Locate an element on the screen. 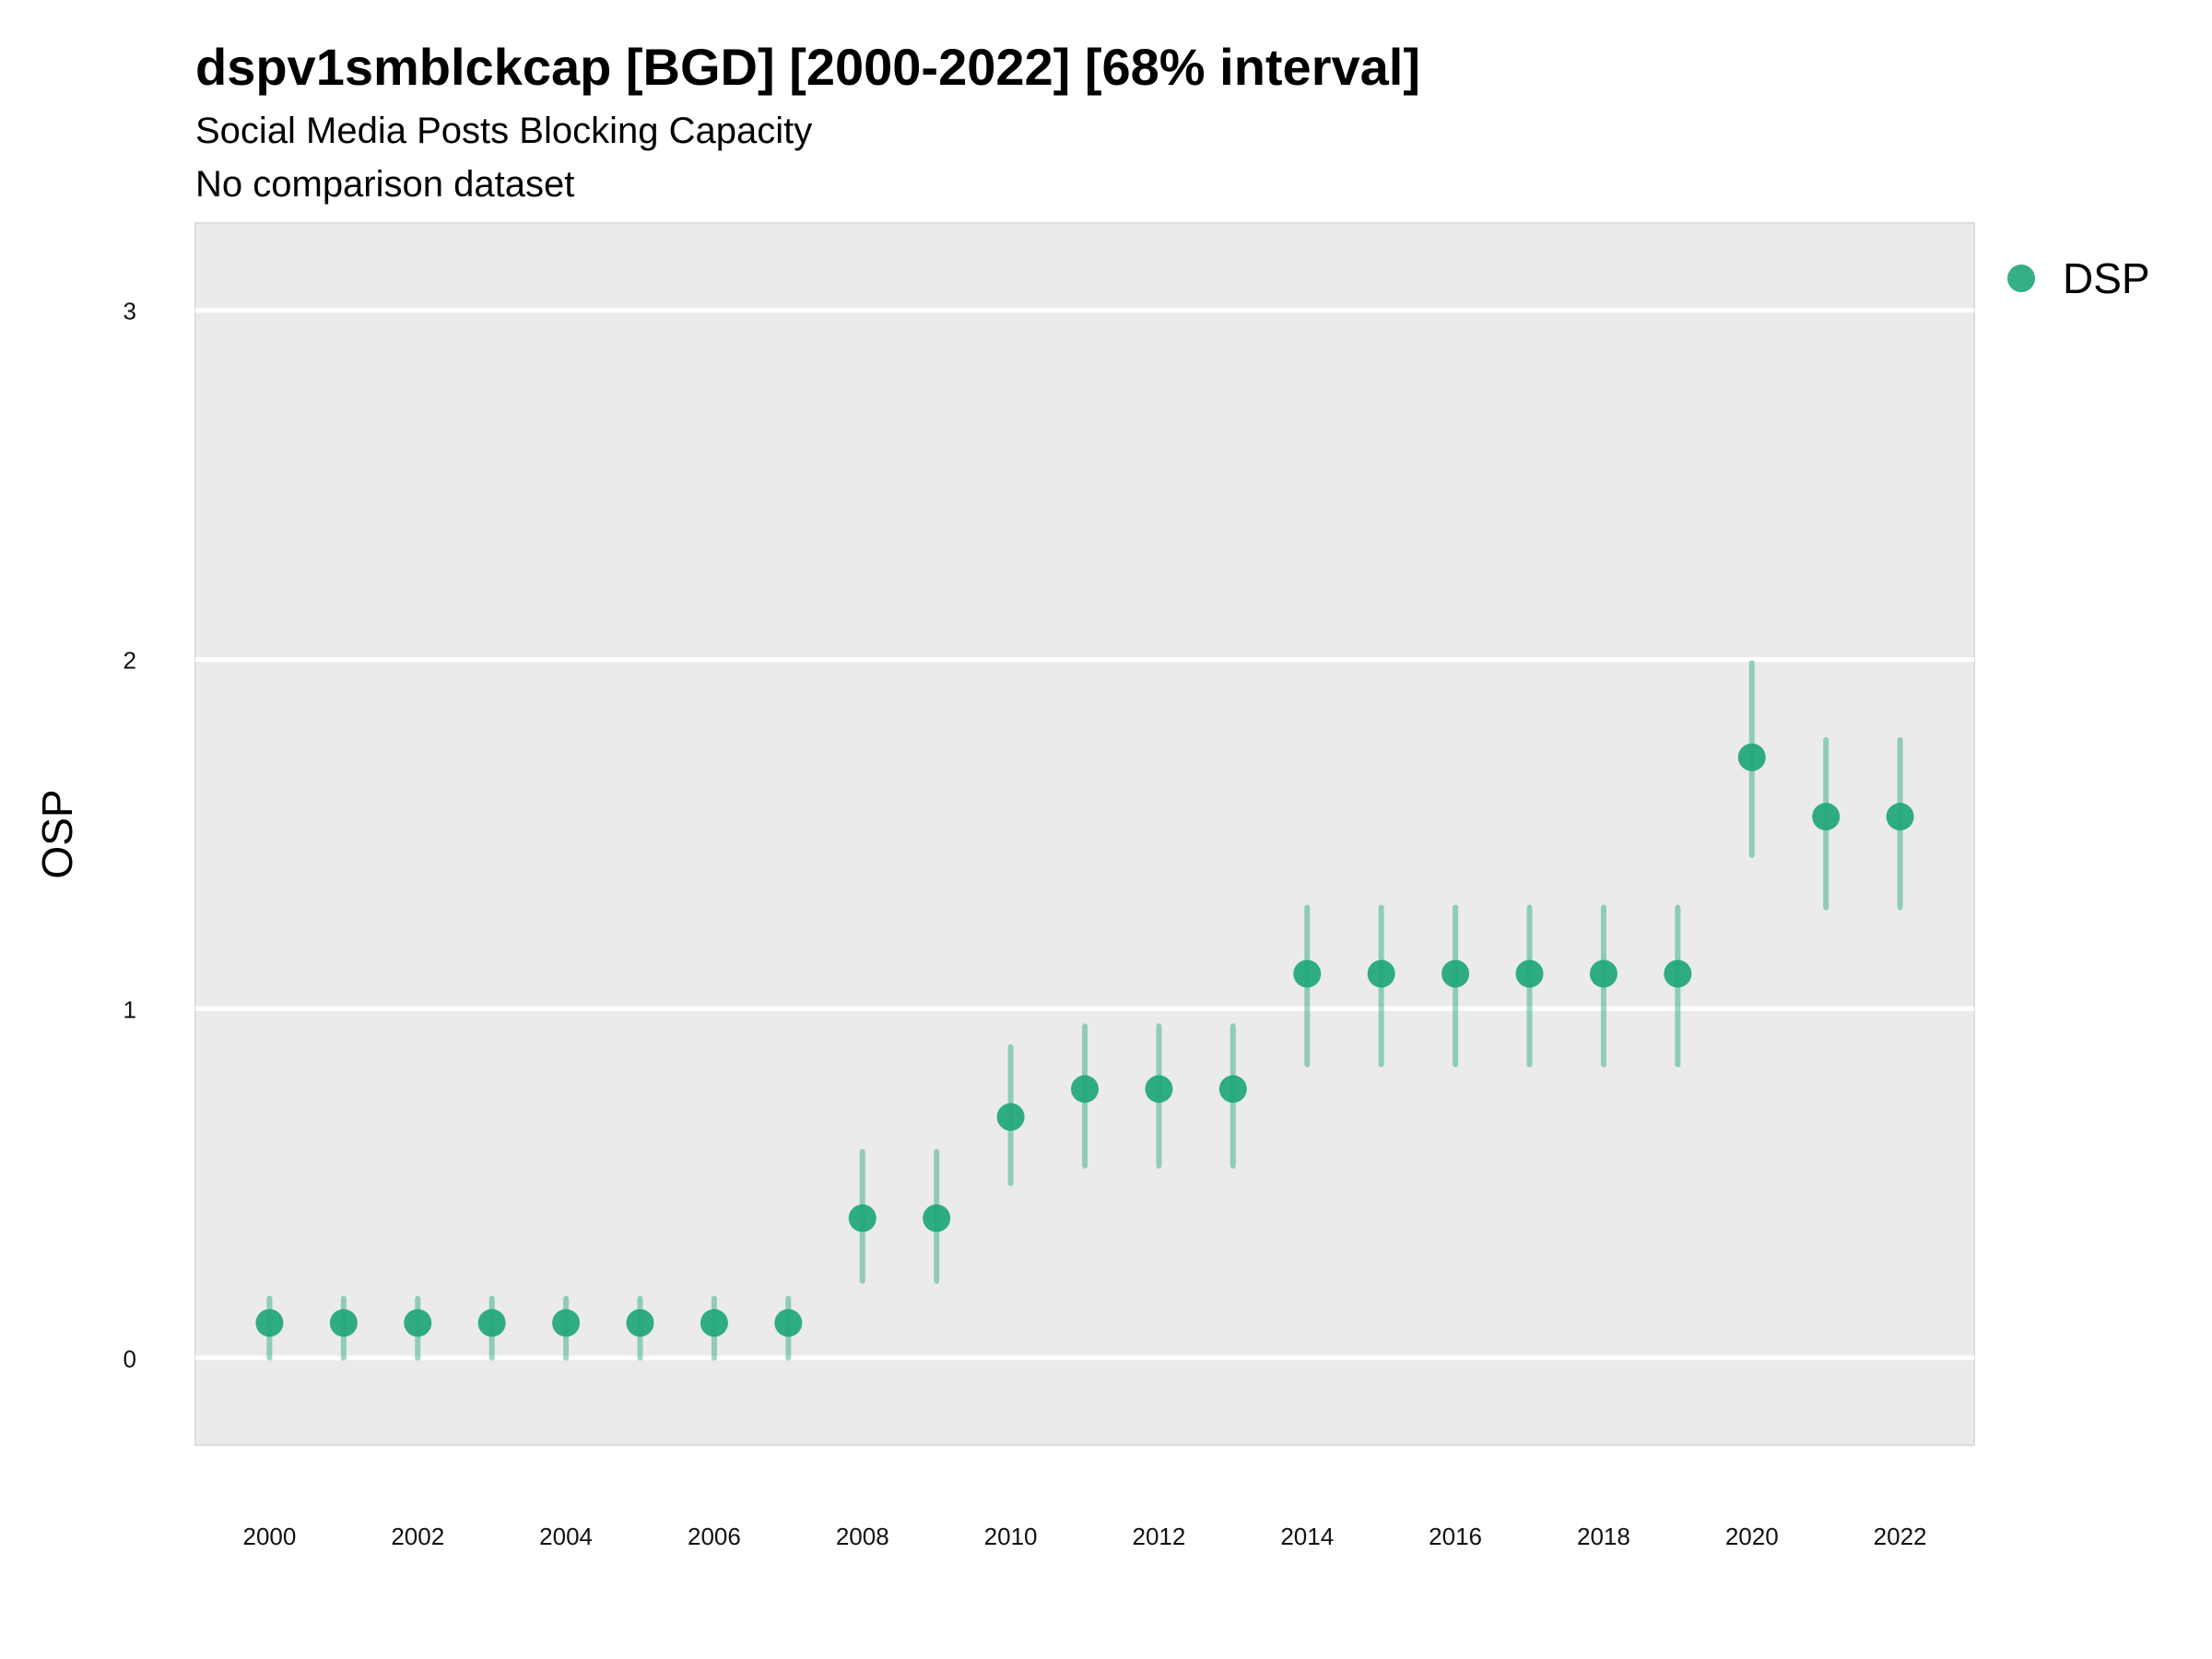 This screenshot has height=1659, width=2212. y-tick-label-2: 2 is located at coordinates (130, 661).